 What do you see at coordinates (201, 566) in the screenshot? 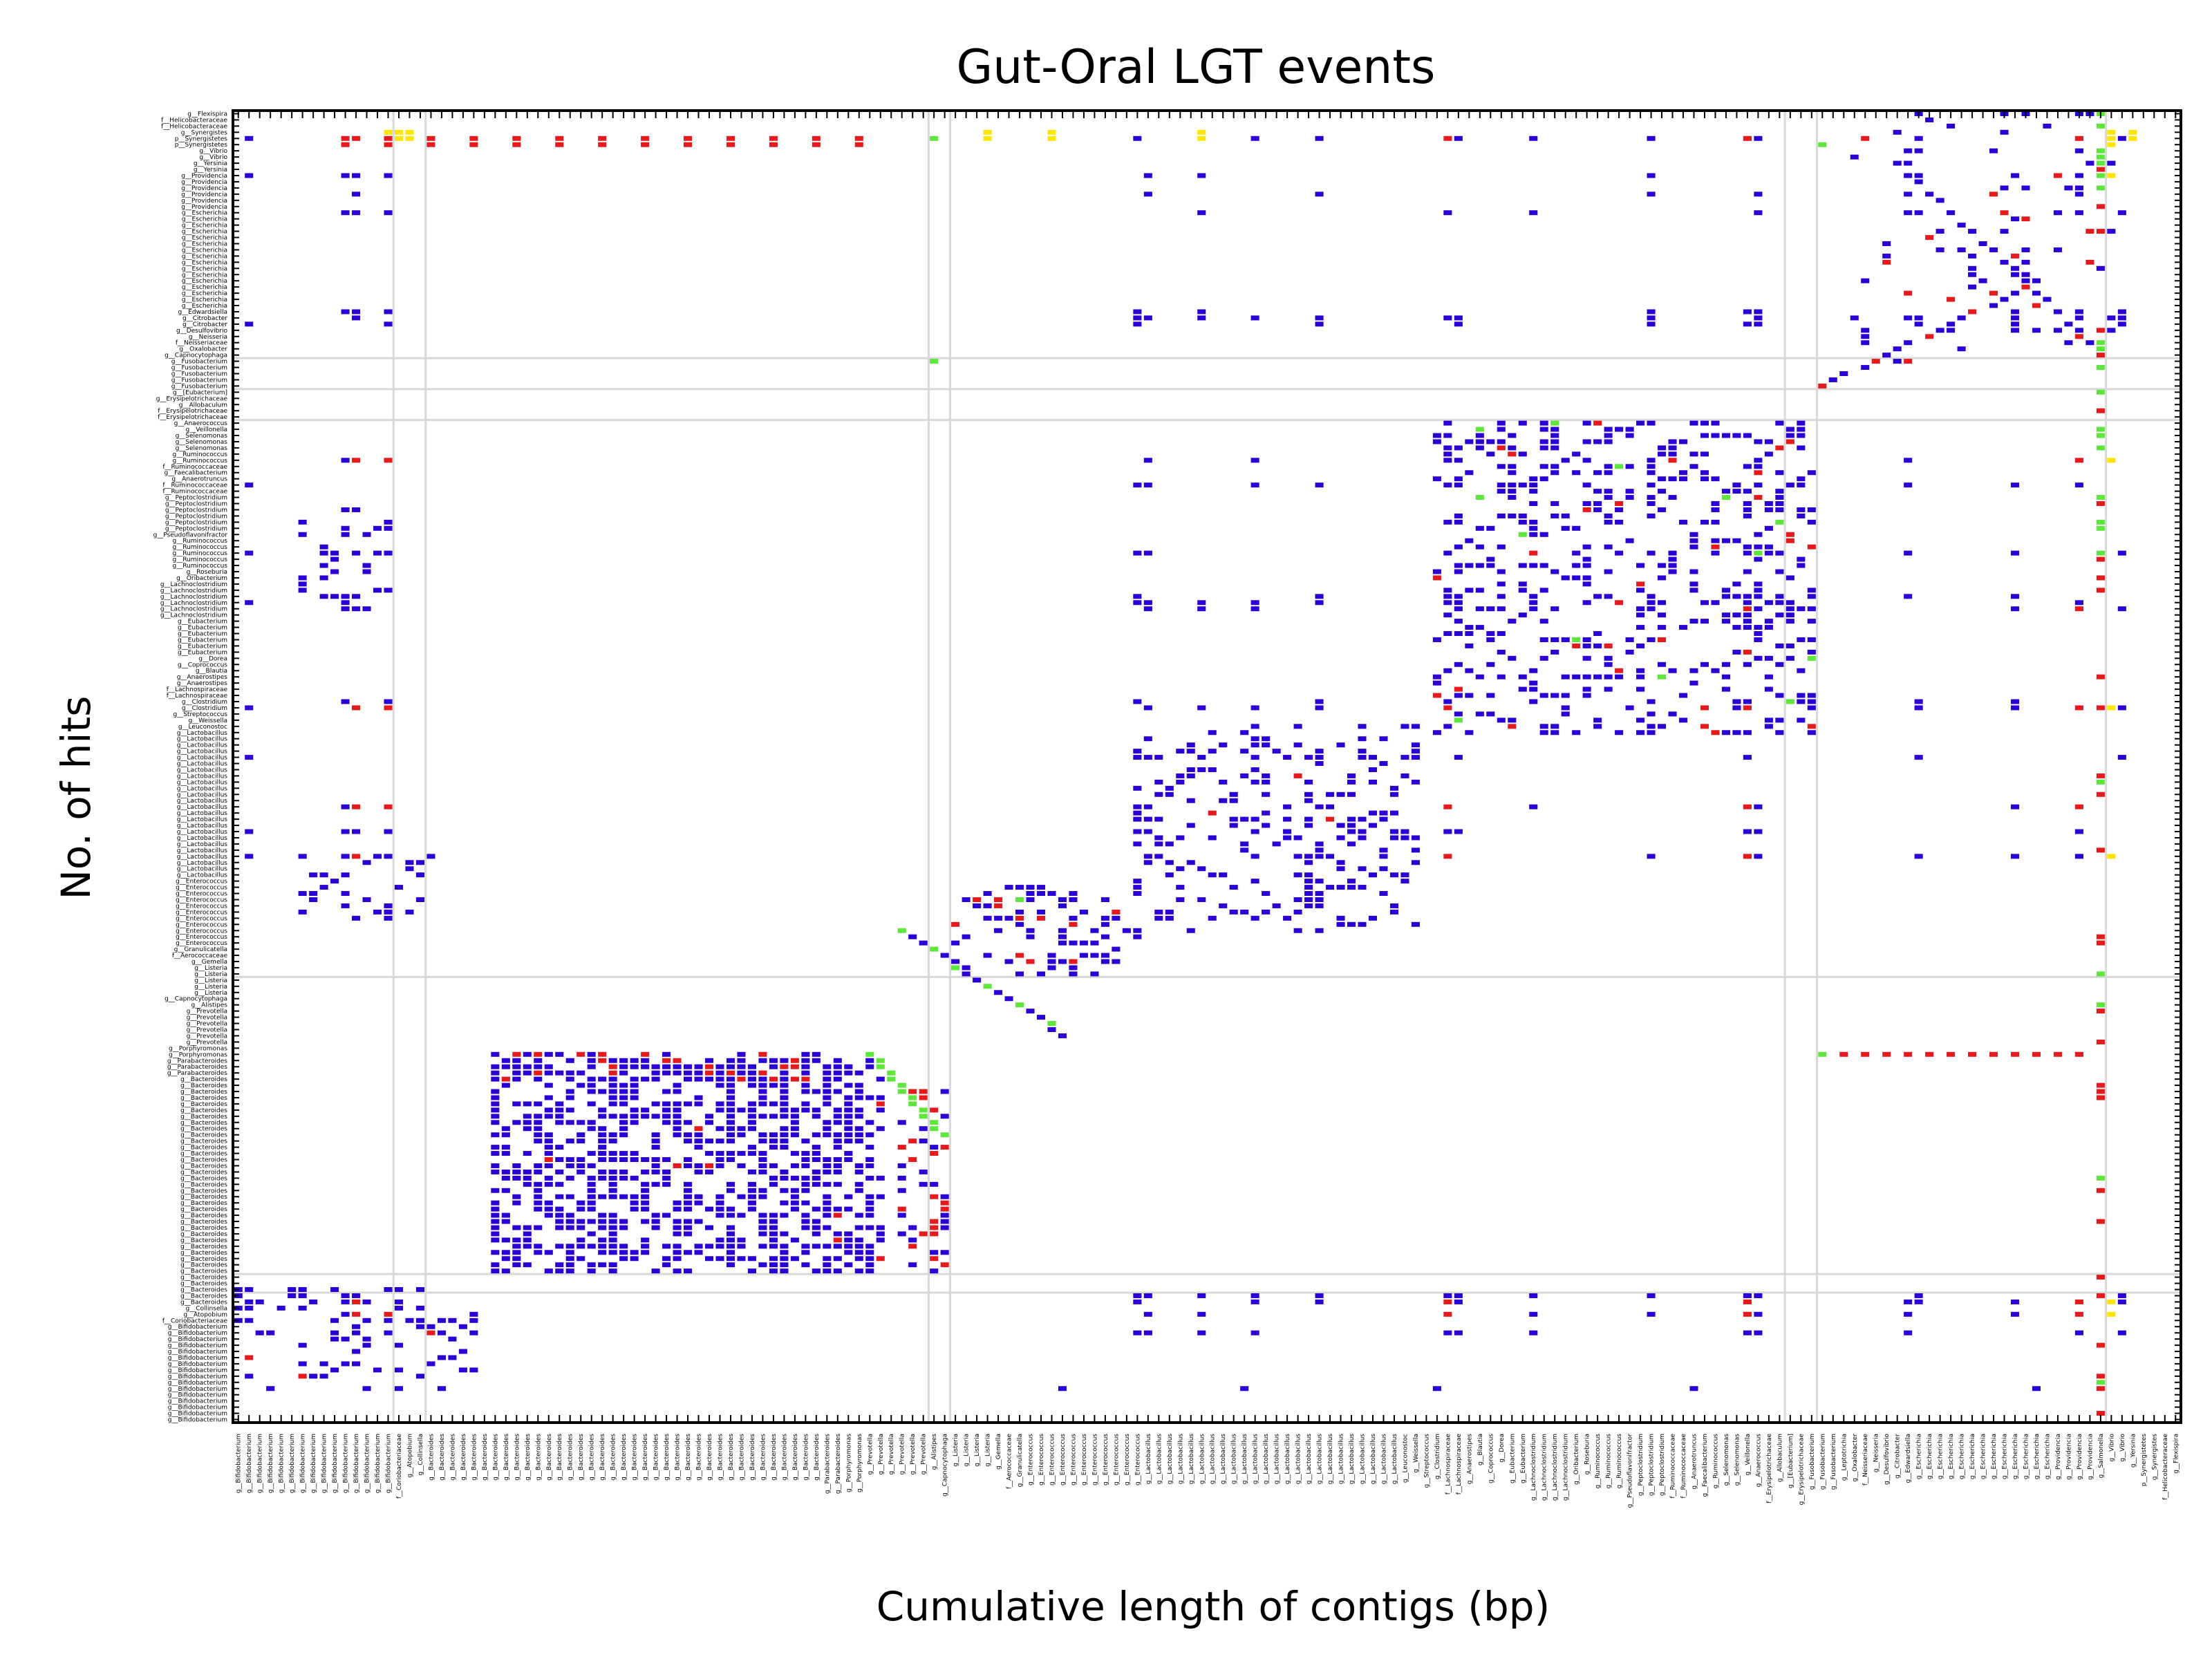
I see `y-tick-label: g__Ruminococcus` at bounding box center [201, 566].